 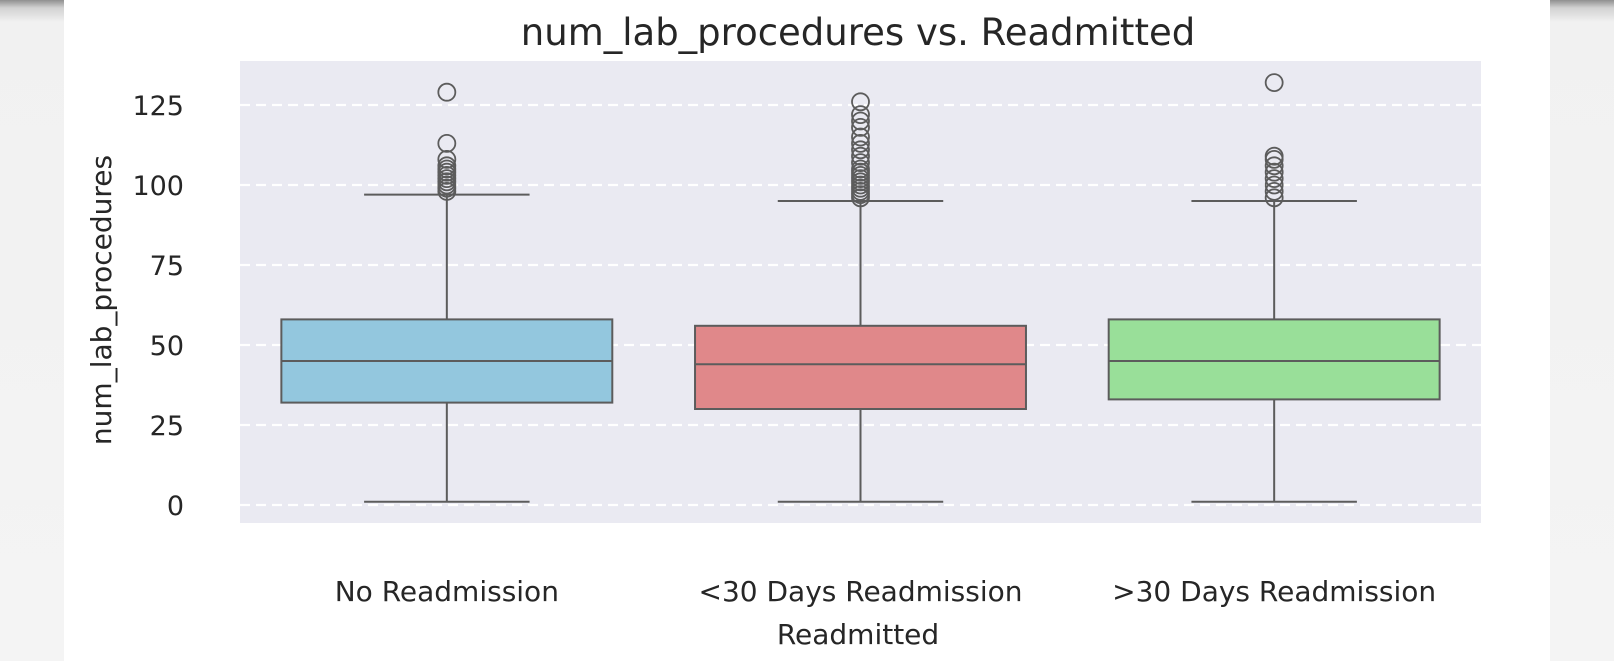 I want to click on x-axis-label: Readmitted, so click(x=858, y=634).